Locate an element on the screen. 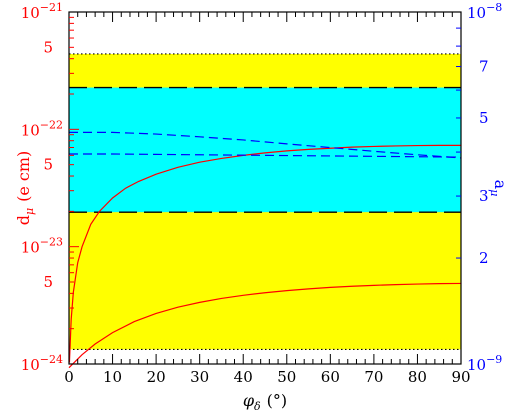 The width and height of the screenshot is (518, 413). x-tick-label: 70 is located at coordinates (373, 377).